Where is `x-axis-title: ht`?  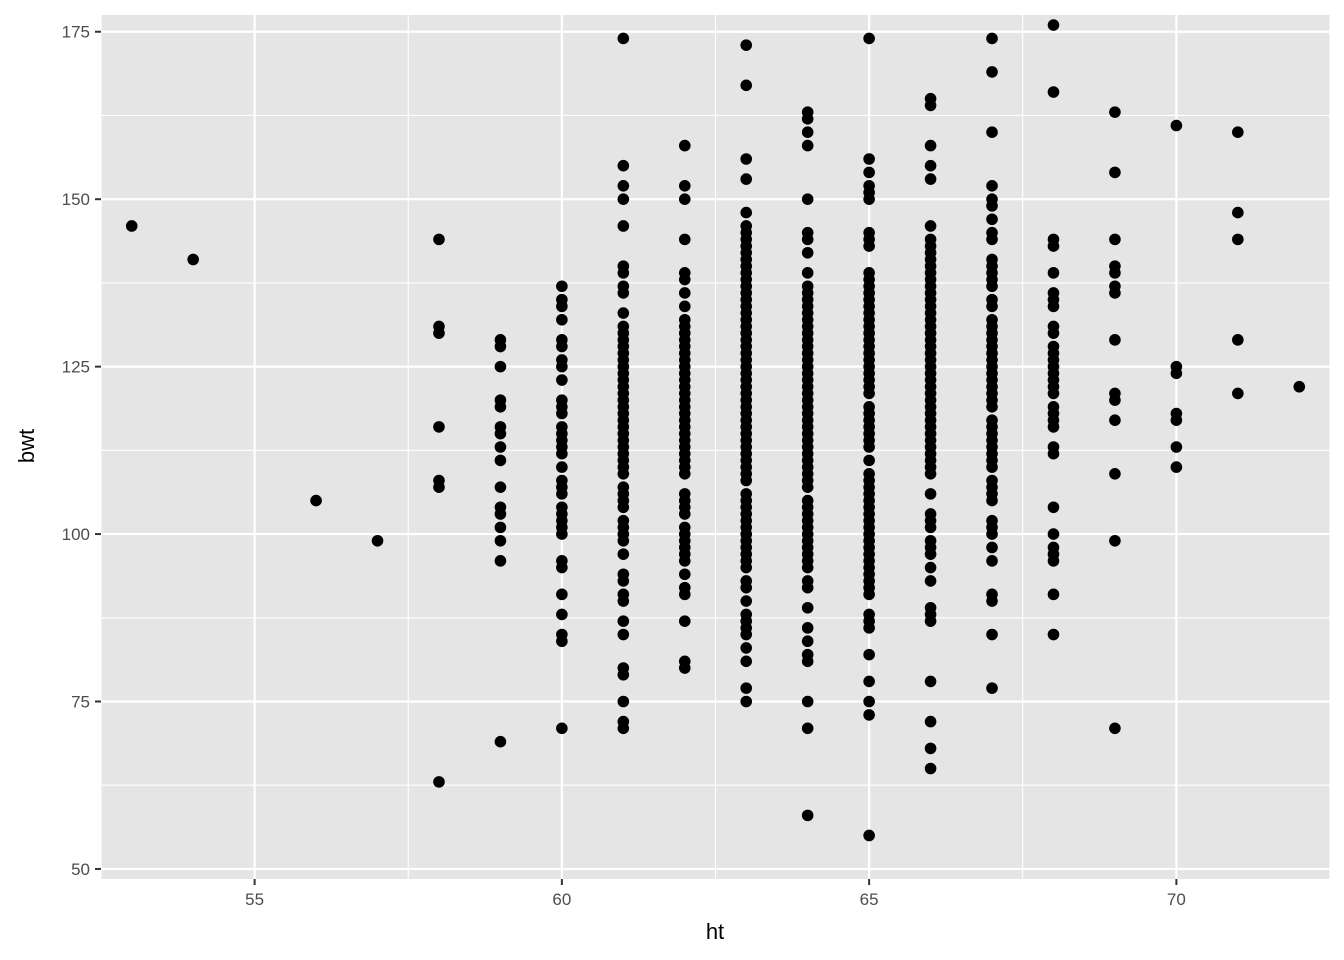
x-axis-title: ht is located at coordinates (715, 931).